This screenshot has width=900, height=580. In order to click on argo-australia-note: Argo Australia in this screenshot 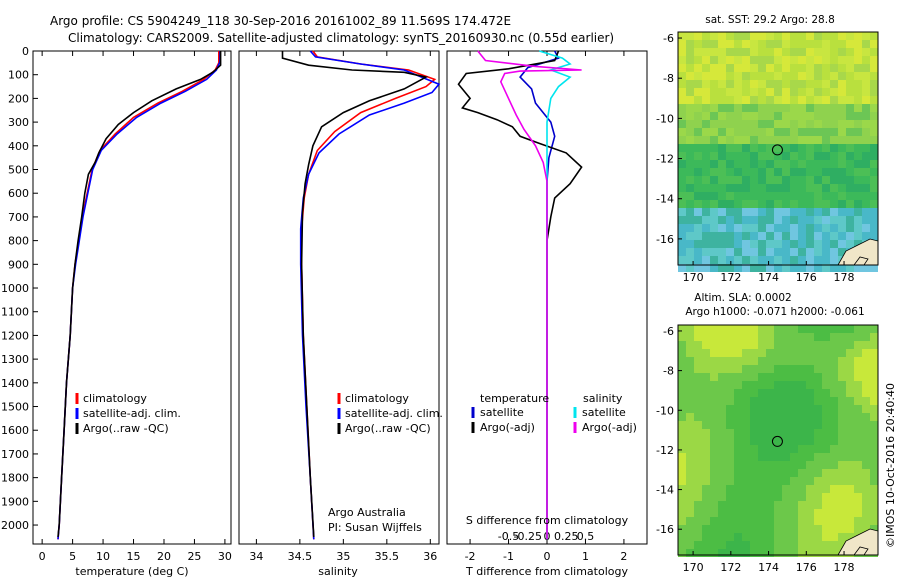, I will do `click(367, 512)`.